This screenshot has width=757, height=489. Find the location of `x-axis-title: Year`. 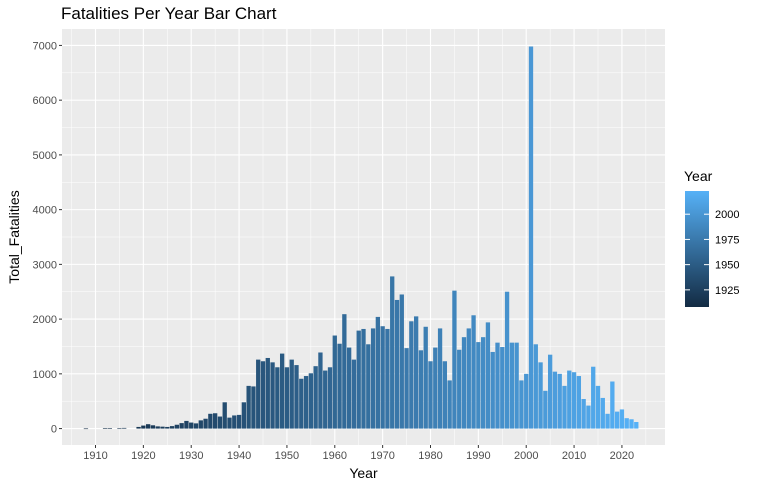

x-axis-title: Year is located at coordinates (363, 473).